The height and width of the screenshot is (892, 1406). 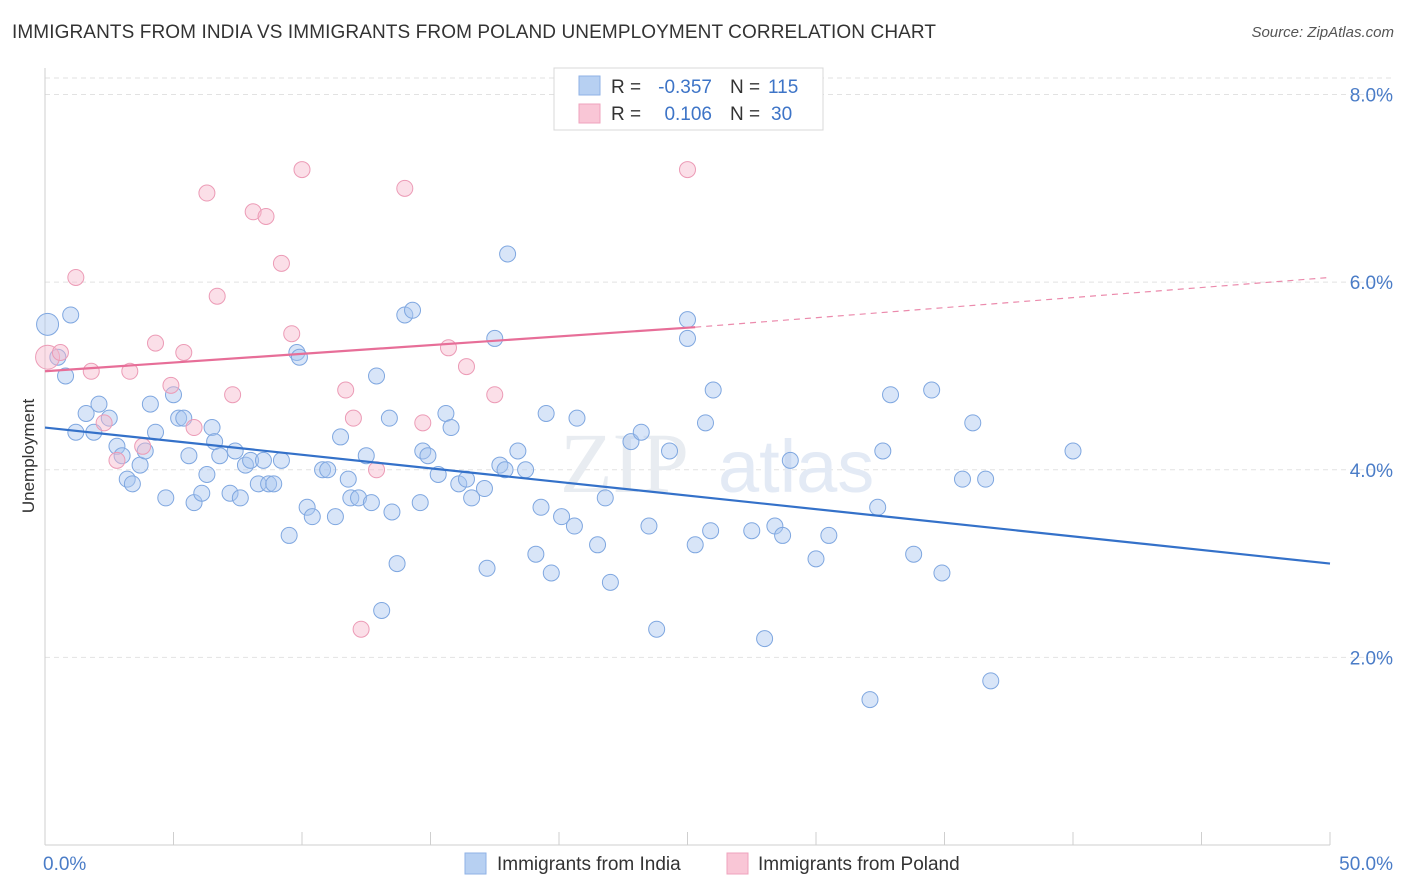 I want to click on trend-line-india, so click(x=687, y=495).